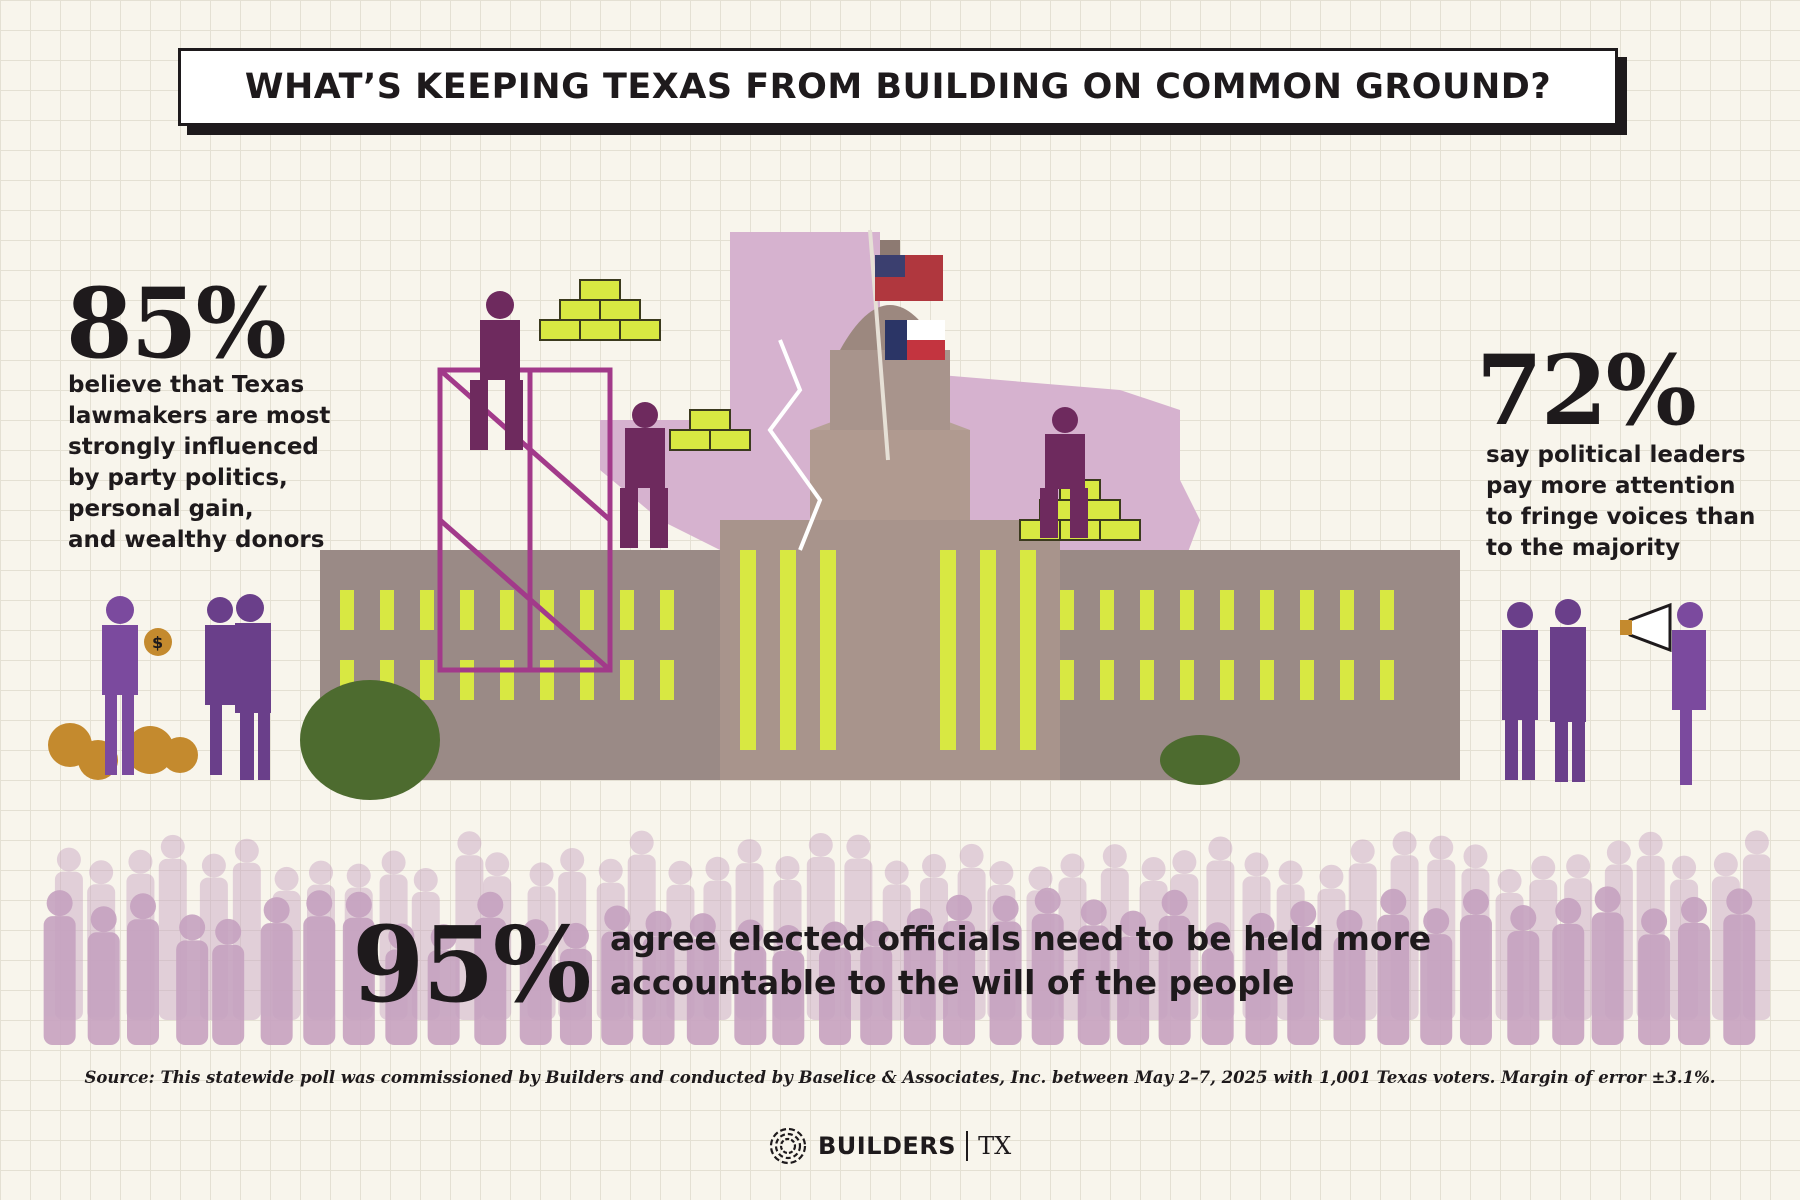  Describe the element at coordinates (1646, 627) in the screenshot. I see `megaphone-icon` at that location.